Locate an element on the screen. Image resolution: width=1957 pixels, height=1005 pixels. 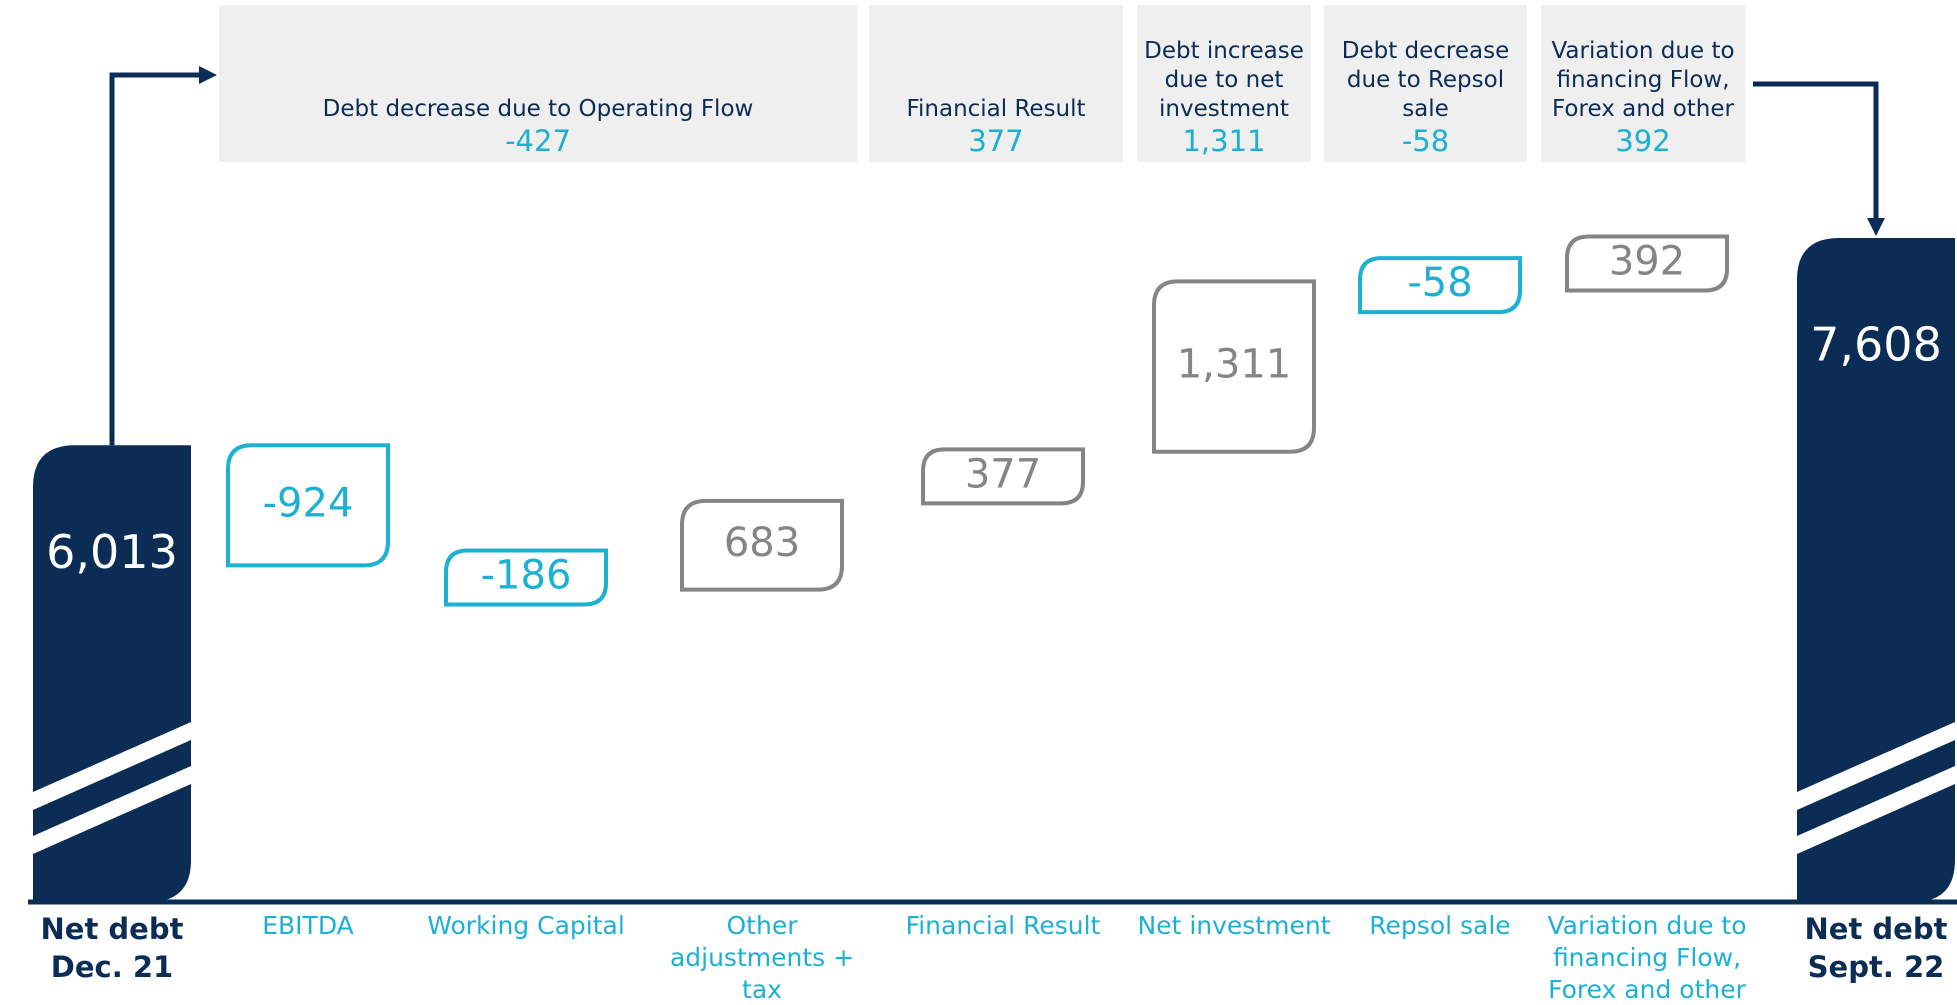
value-label: 377 is located at coordinates (1003, 474).